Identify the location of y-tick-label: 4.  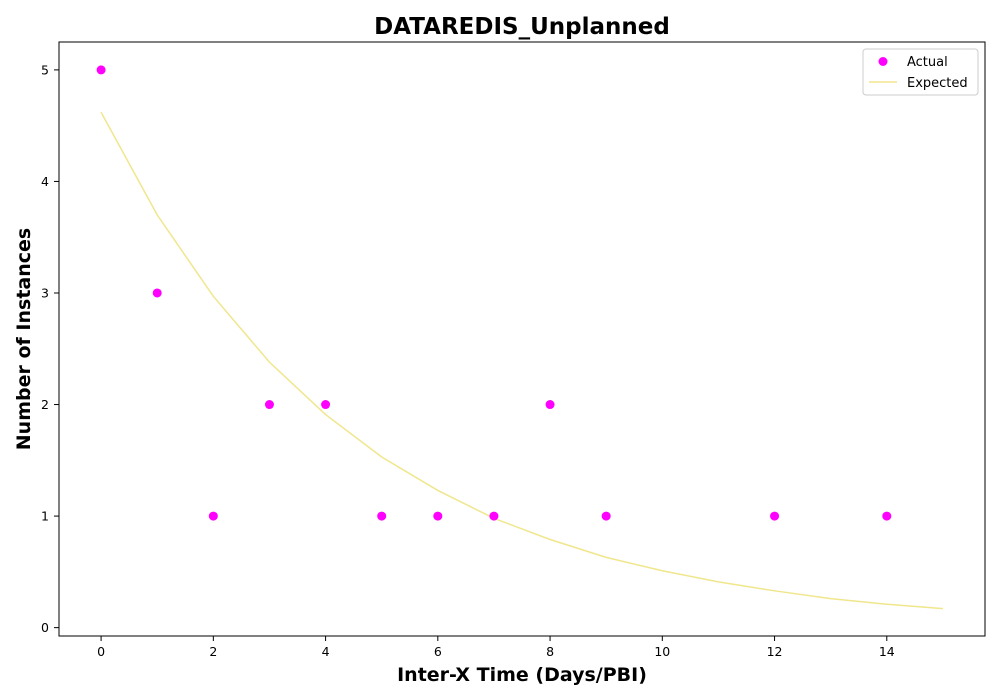
(45, 181).